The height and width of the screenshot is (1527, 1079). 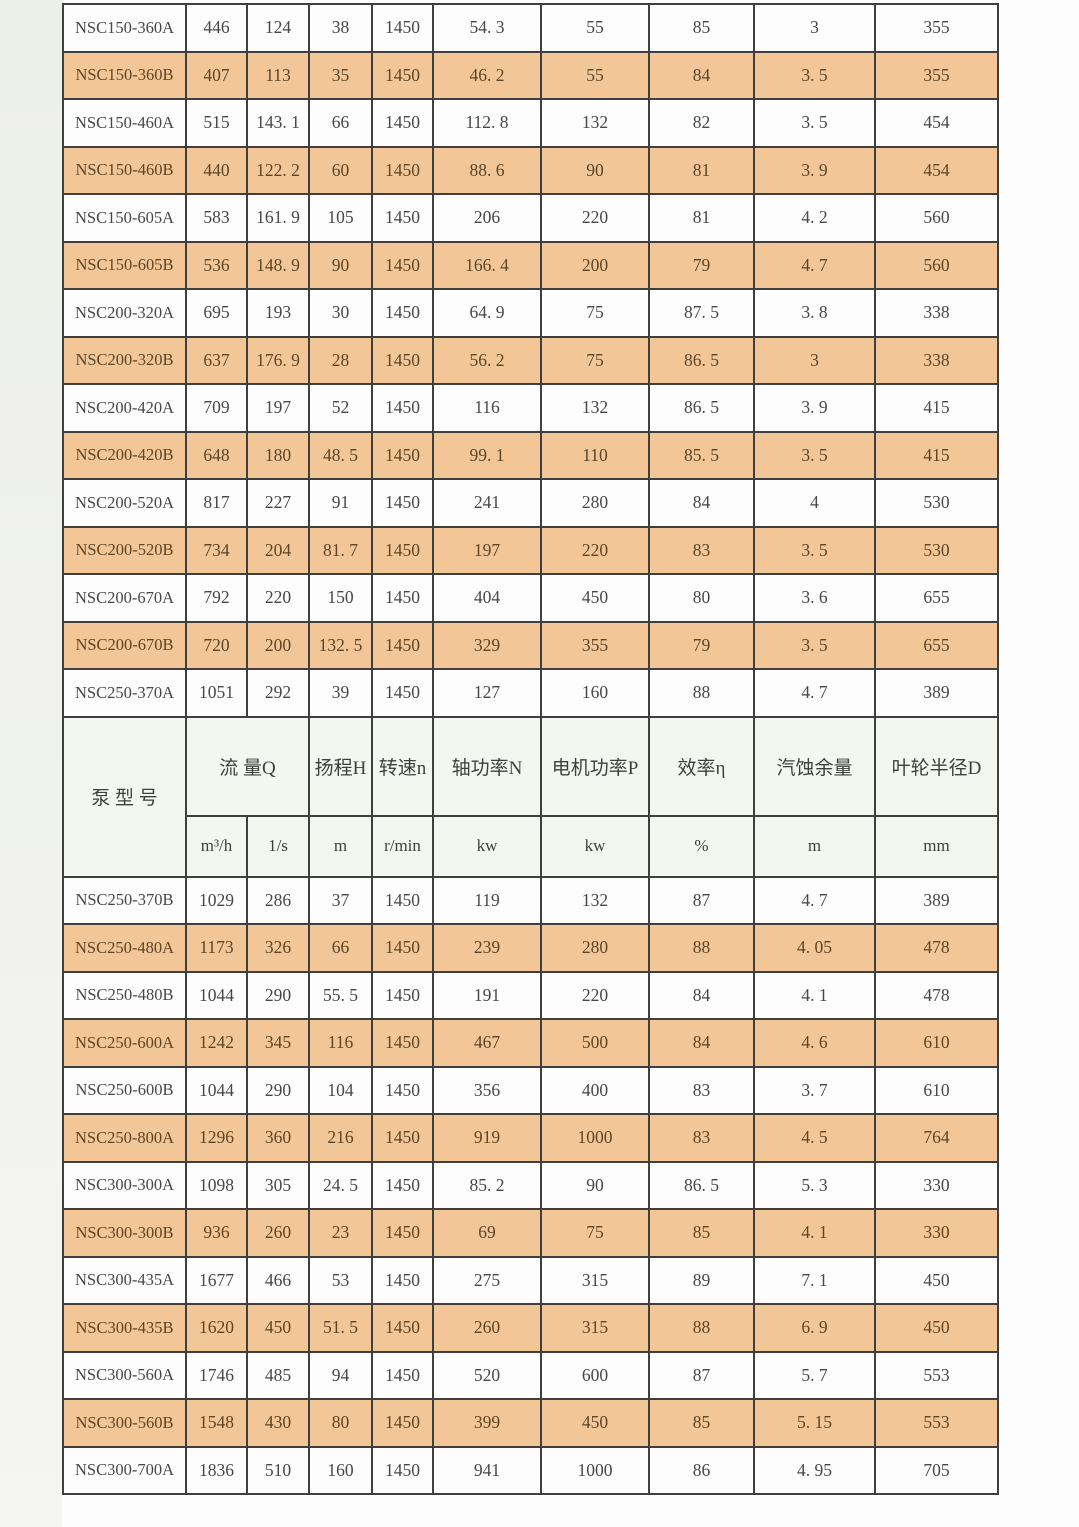 What do you see at coordinates (814, 170) in the screenshot?
I see `cell-npsh: 3. 9` at bounding box center [814, 170].